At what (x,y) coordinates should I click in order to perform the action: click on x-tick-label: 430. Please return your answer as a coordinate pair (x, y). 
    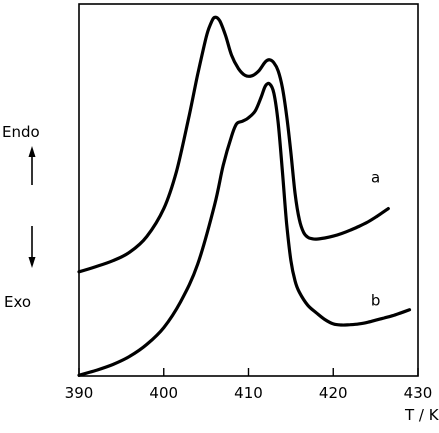
    Looking at the image, I should click on (418, 393).